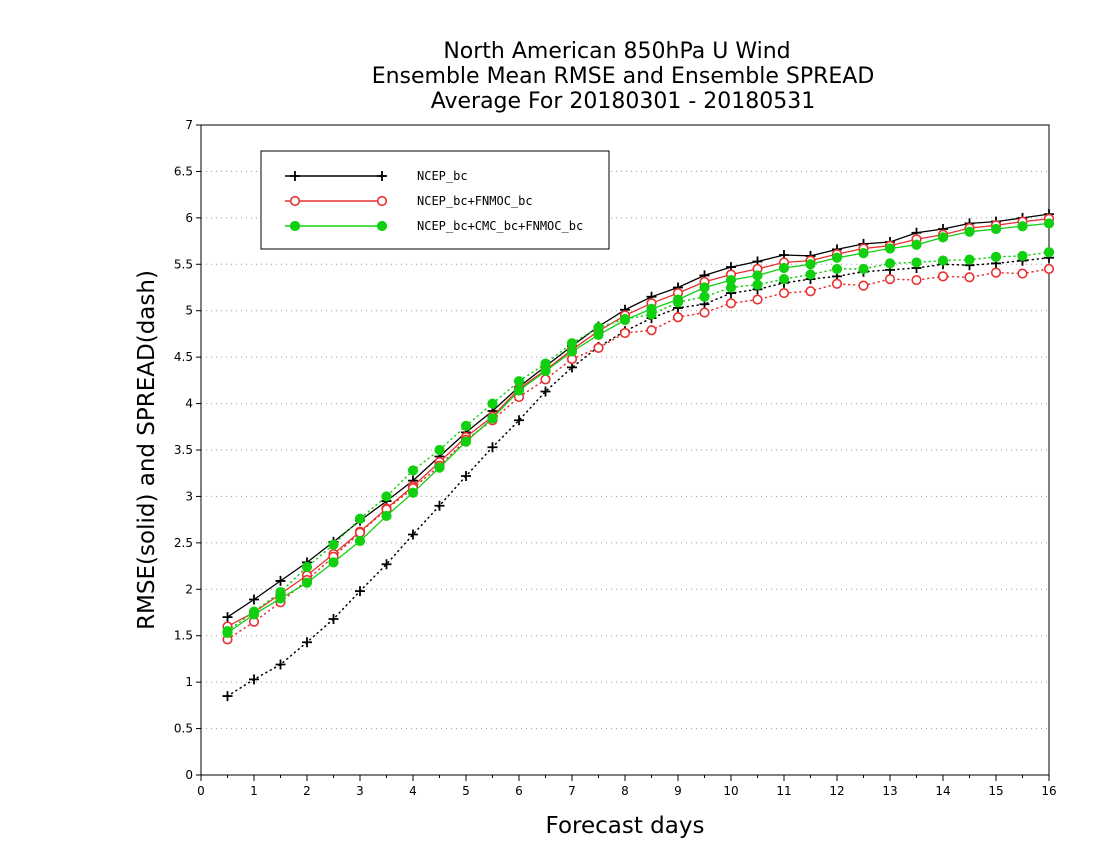 The width and height of the screenshot is (1100, 850). I want to click on y-tick-label: 5.5, so click(183, 264).